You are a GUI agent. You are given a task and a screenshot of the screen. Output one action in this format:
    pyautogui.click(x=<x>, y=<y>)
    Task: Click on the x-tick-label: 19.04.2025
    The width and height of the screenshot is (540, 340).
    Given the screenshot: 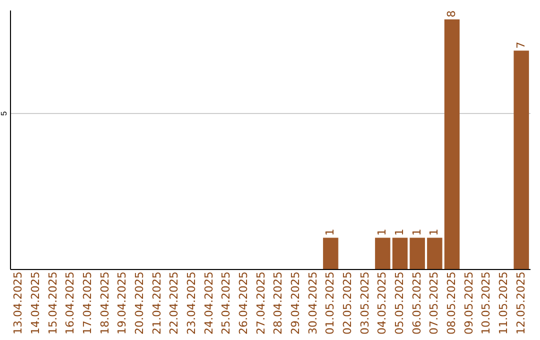 What is the action you would take?
    pyautogui.click(x=122, y=303)
    